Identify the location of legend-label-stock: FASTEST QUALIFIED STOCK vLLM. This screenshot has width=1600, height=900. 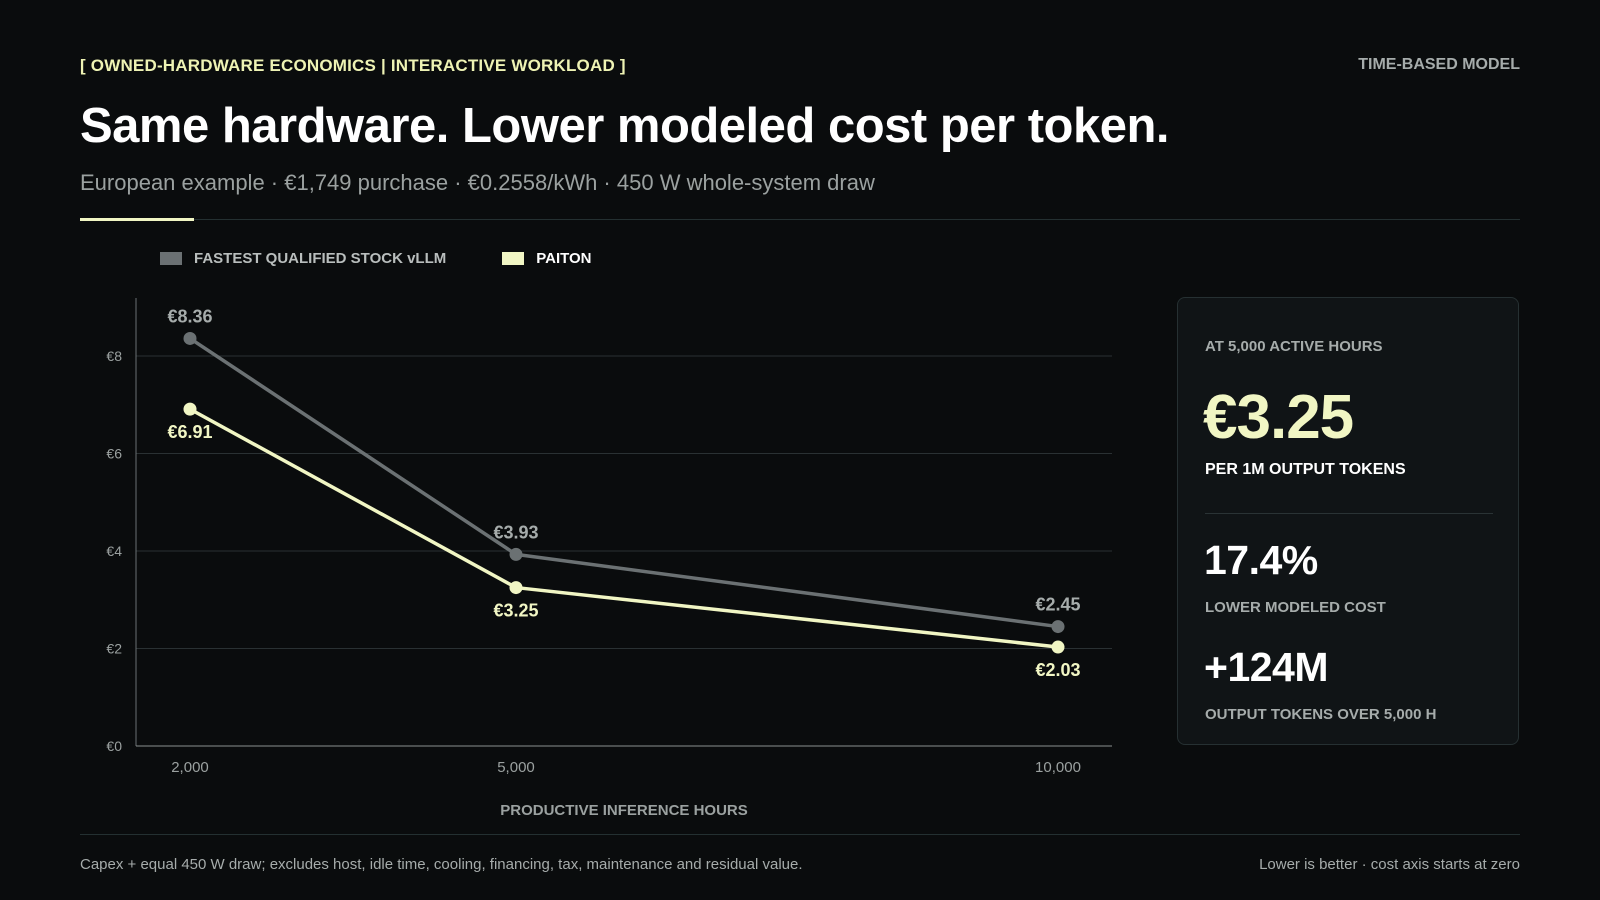
(320, 258).